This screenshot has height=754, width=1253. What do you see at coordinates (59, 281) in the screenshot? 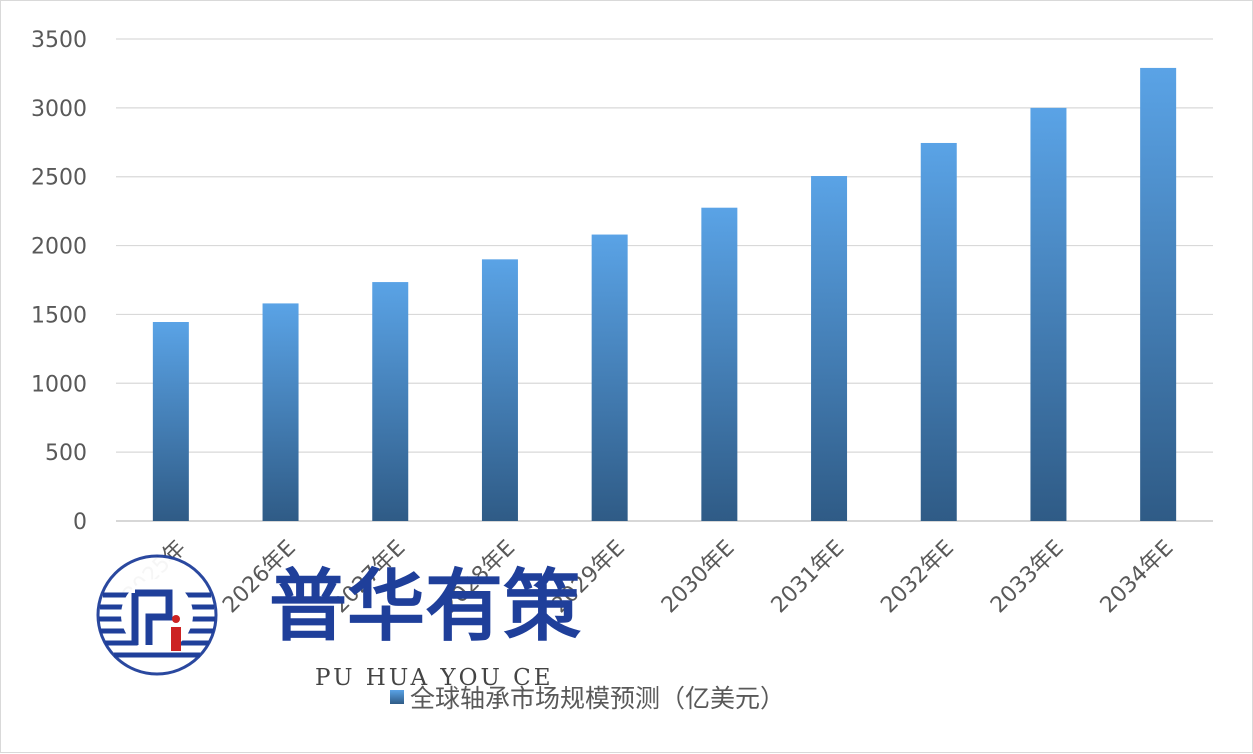
I see `y-axis-ticks: 0 500 1000 1500 2000 2500 3000 3500` at bounding box center [59, 281].